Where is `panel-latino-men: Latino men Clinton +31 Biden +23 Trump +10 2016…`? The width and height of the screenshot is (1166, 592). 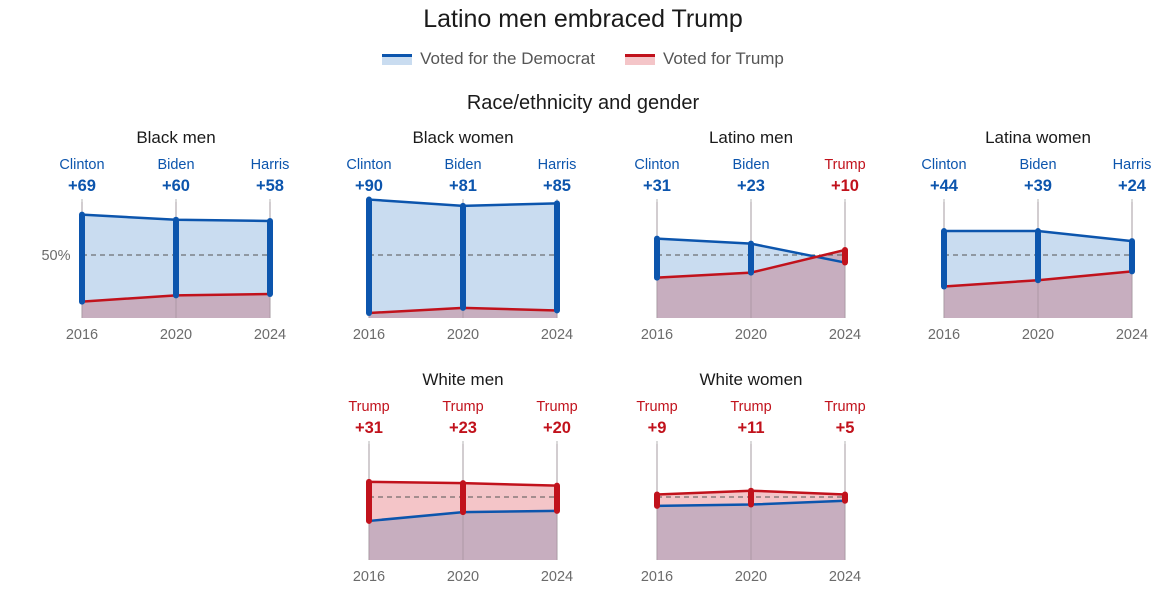 panel-latino-men: Latino men Clinton +31 Biden +23 Trump +10 2016… is located at coordinates (749, 235).